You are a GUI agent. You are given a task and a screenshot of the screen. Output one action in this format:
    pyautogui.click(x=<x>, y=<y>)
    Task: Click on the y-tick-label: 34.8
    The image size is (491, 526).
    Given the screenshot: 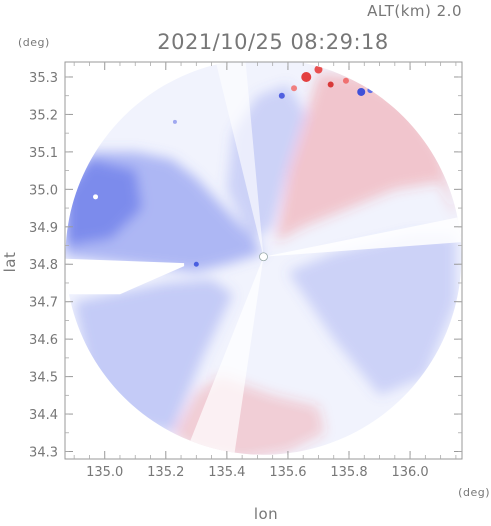 What is the action you would take?
    pyautogui.click(x=43, y=265)
    